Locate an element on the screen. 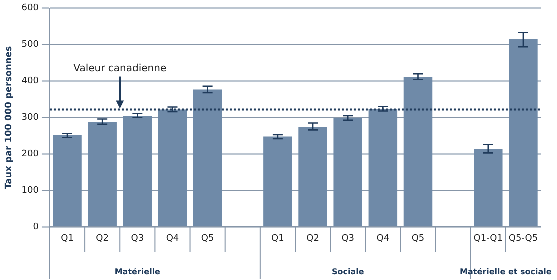 The width and height of the screenshot is (557, 280). ref-line-label: Valeur canadienne is located at coordinates (120, 68).